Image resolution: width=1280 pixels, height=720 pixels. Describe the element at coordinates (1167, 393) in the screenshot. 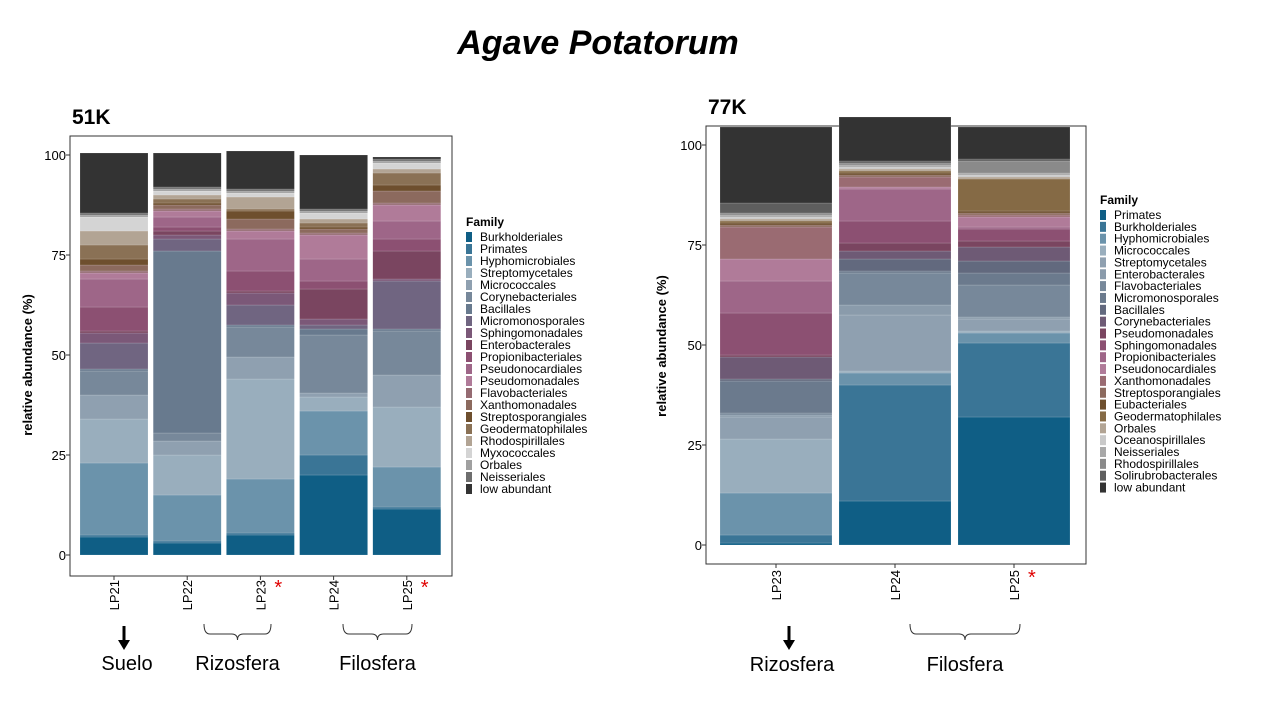

I see `legend-label: Streptosporangiales` at that location.